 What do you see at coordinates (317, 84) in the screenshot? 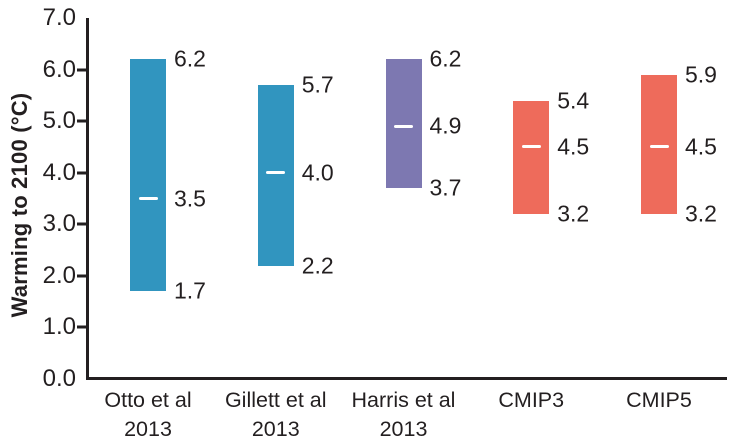
I see `max-value-label: 5.7` at bounding box center [317, 84].